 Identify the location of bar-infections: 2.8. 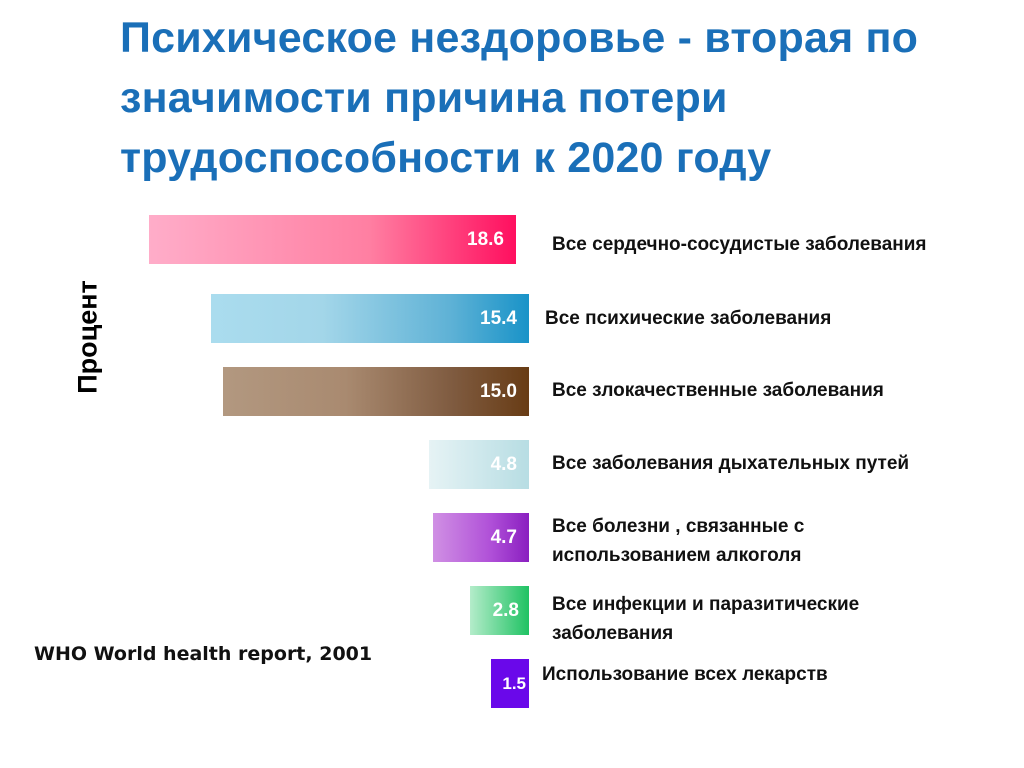
(499, 610).